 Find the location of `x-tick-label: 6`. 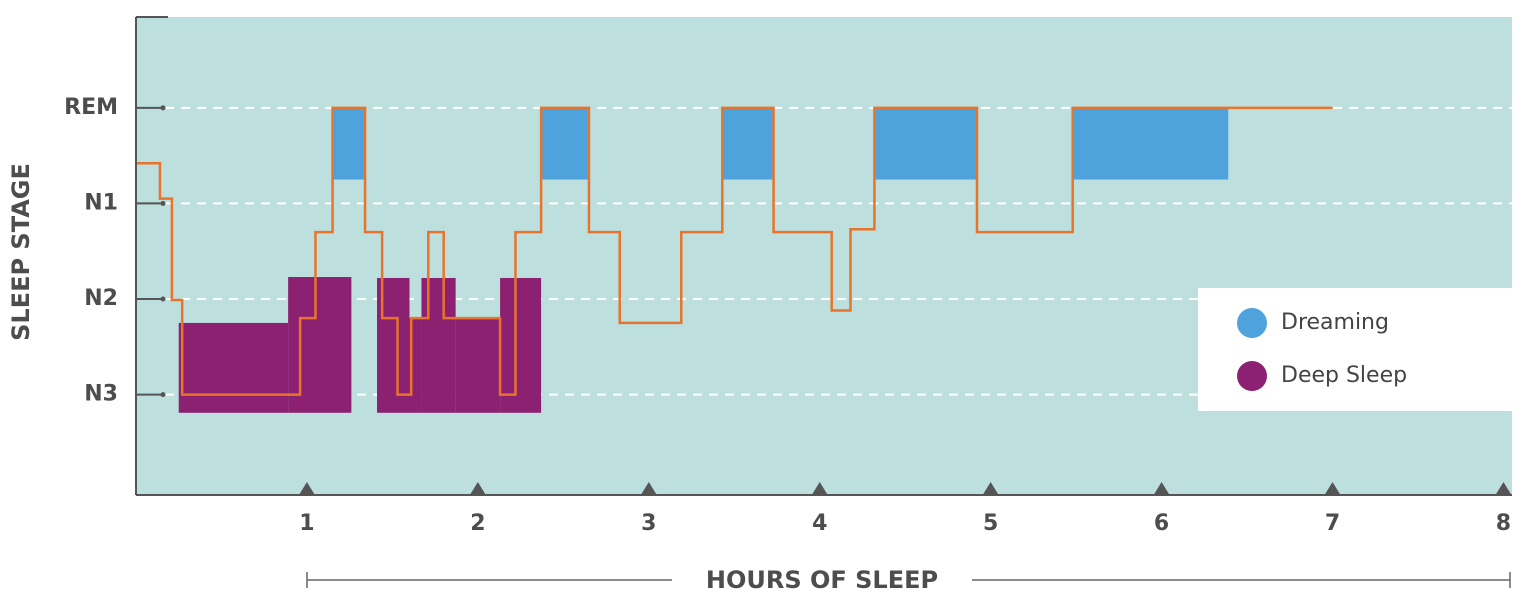

x-tick-label: 6 is located at coordinates (1161, 523).